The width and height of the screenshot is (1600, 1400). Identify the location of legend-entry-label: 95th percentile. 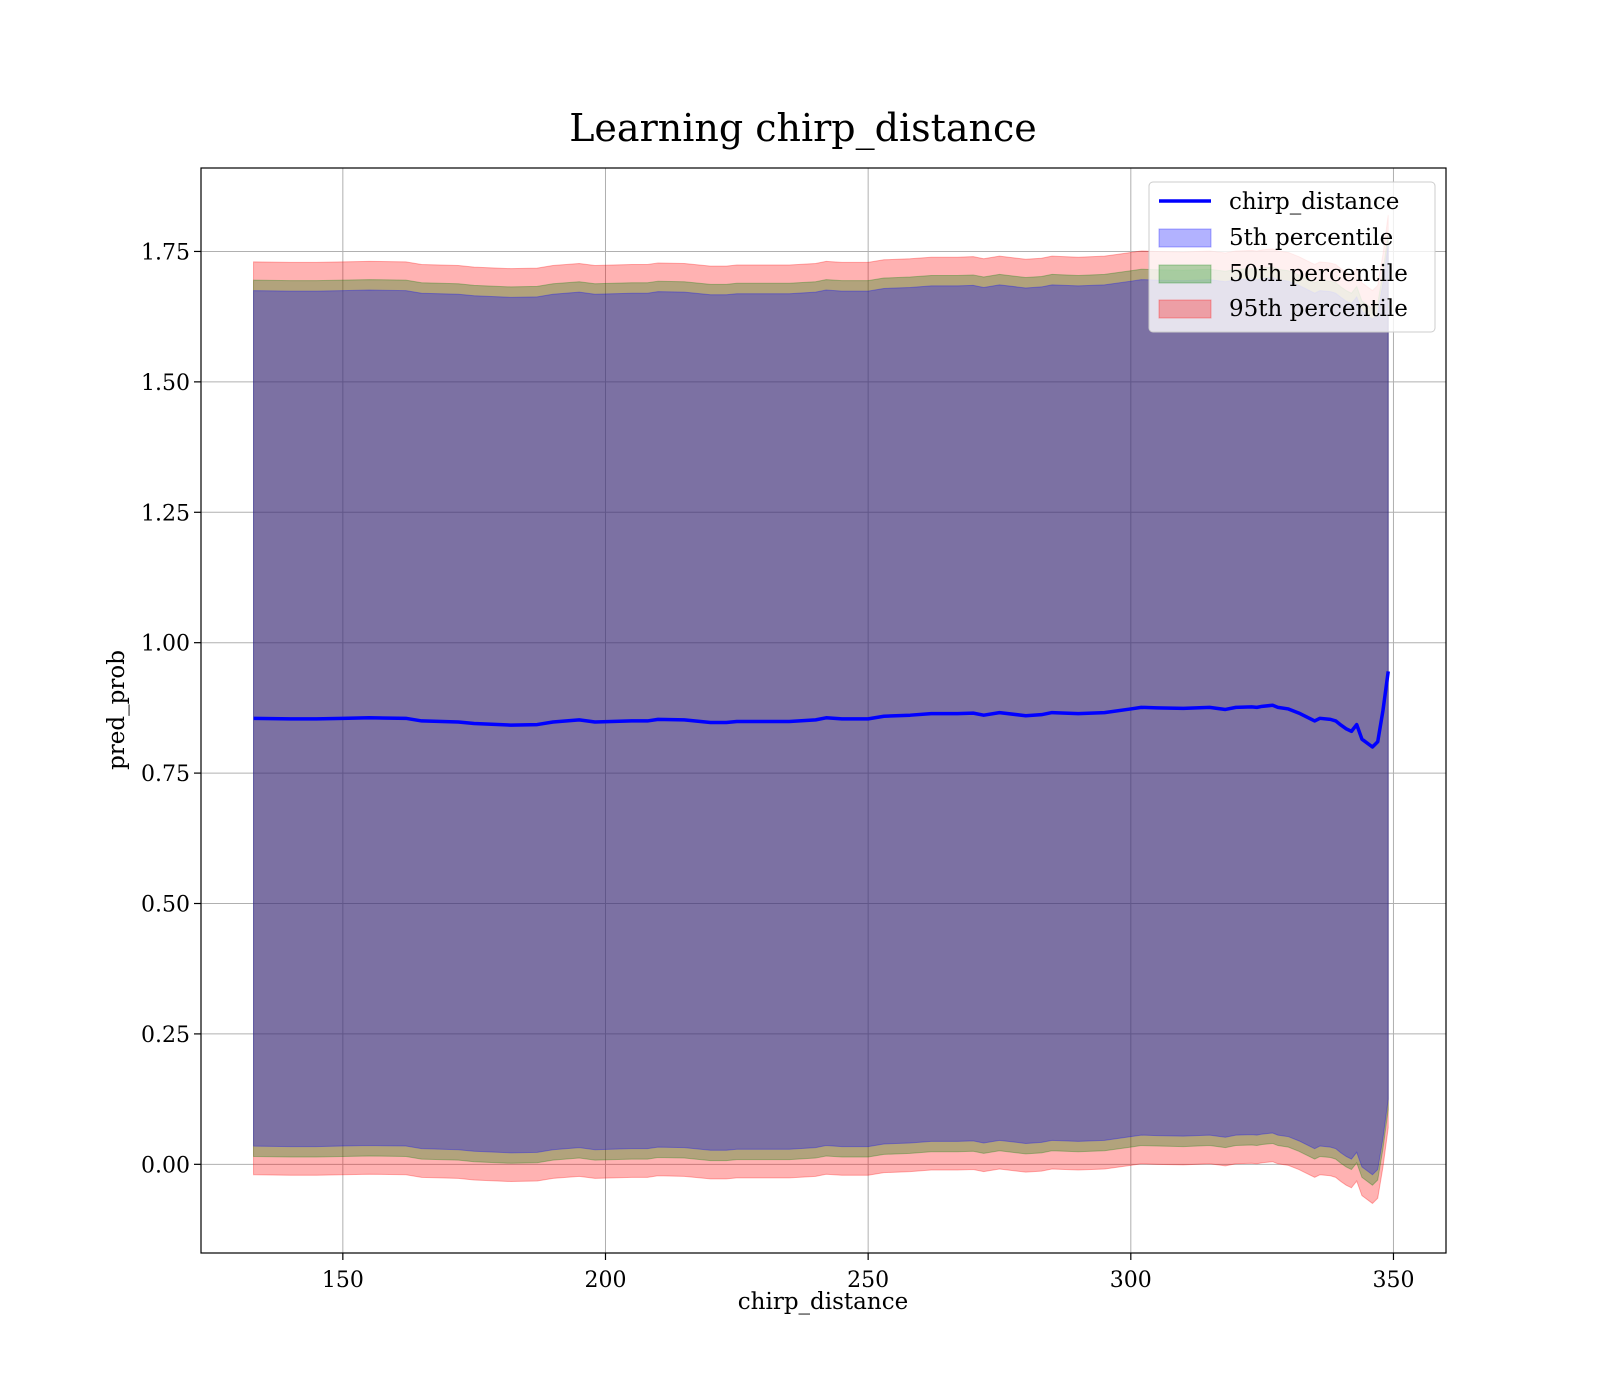
(1318, 309).